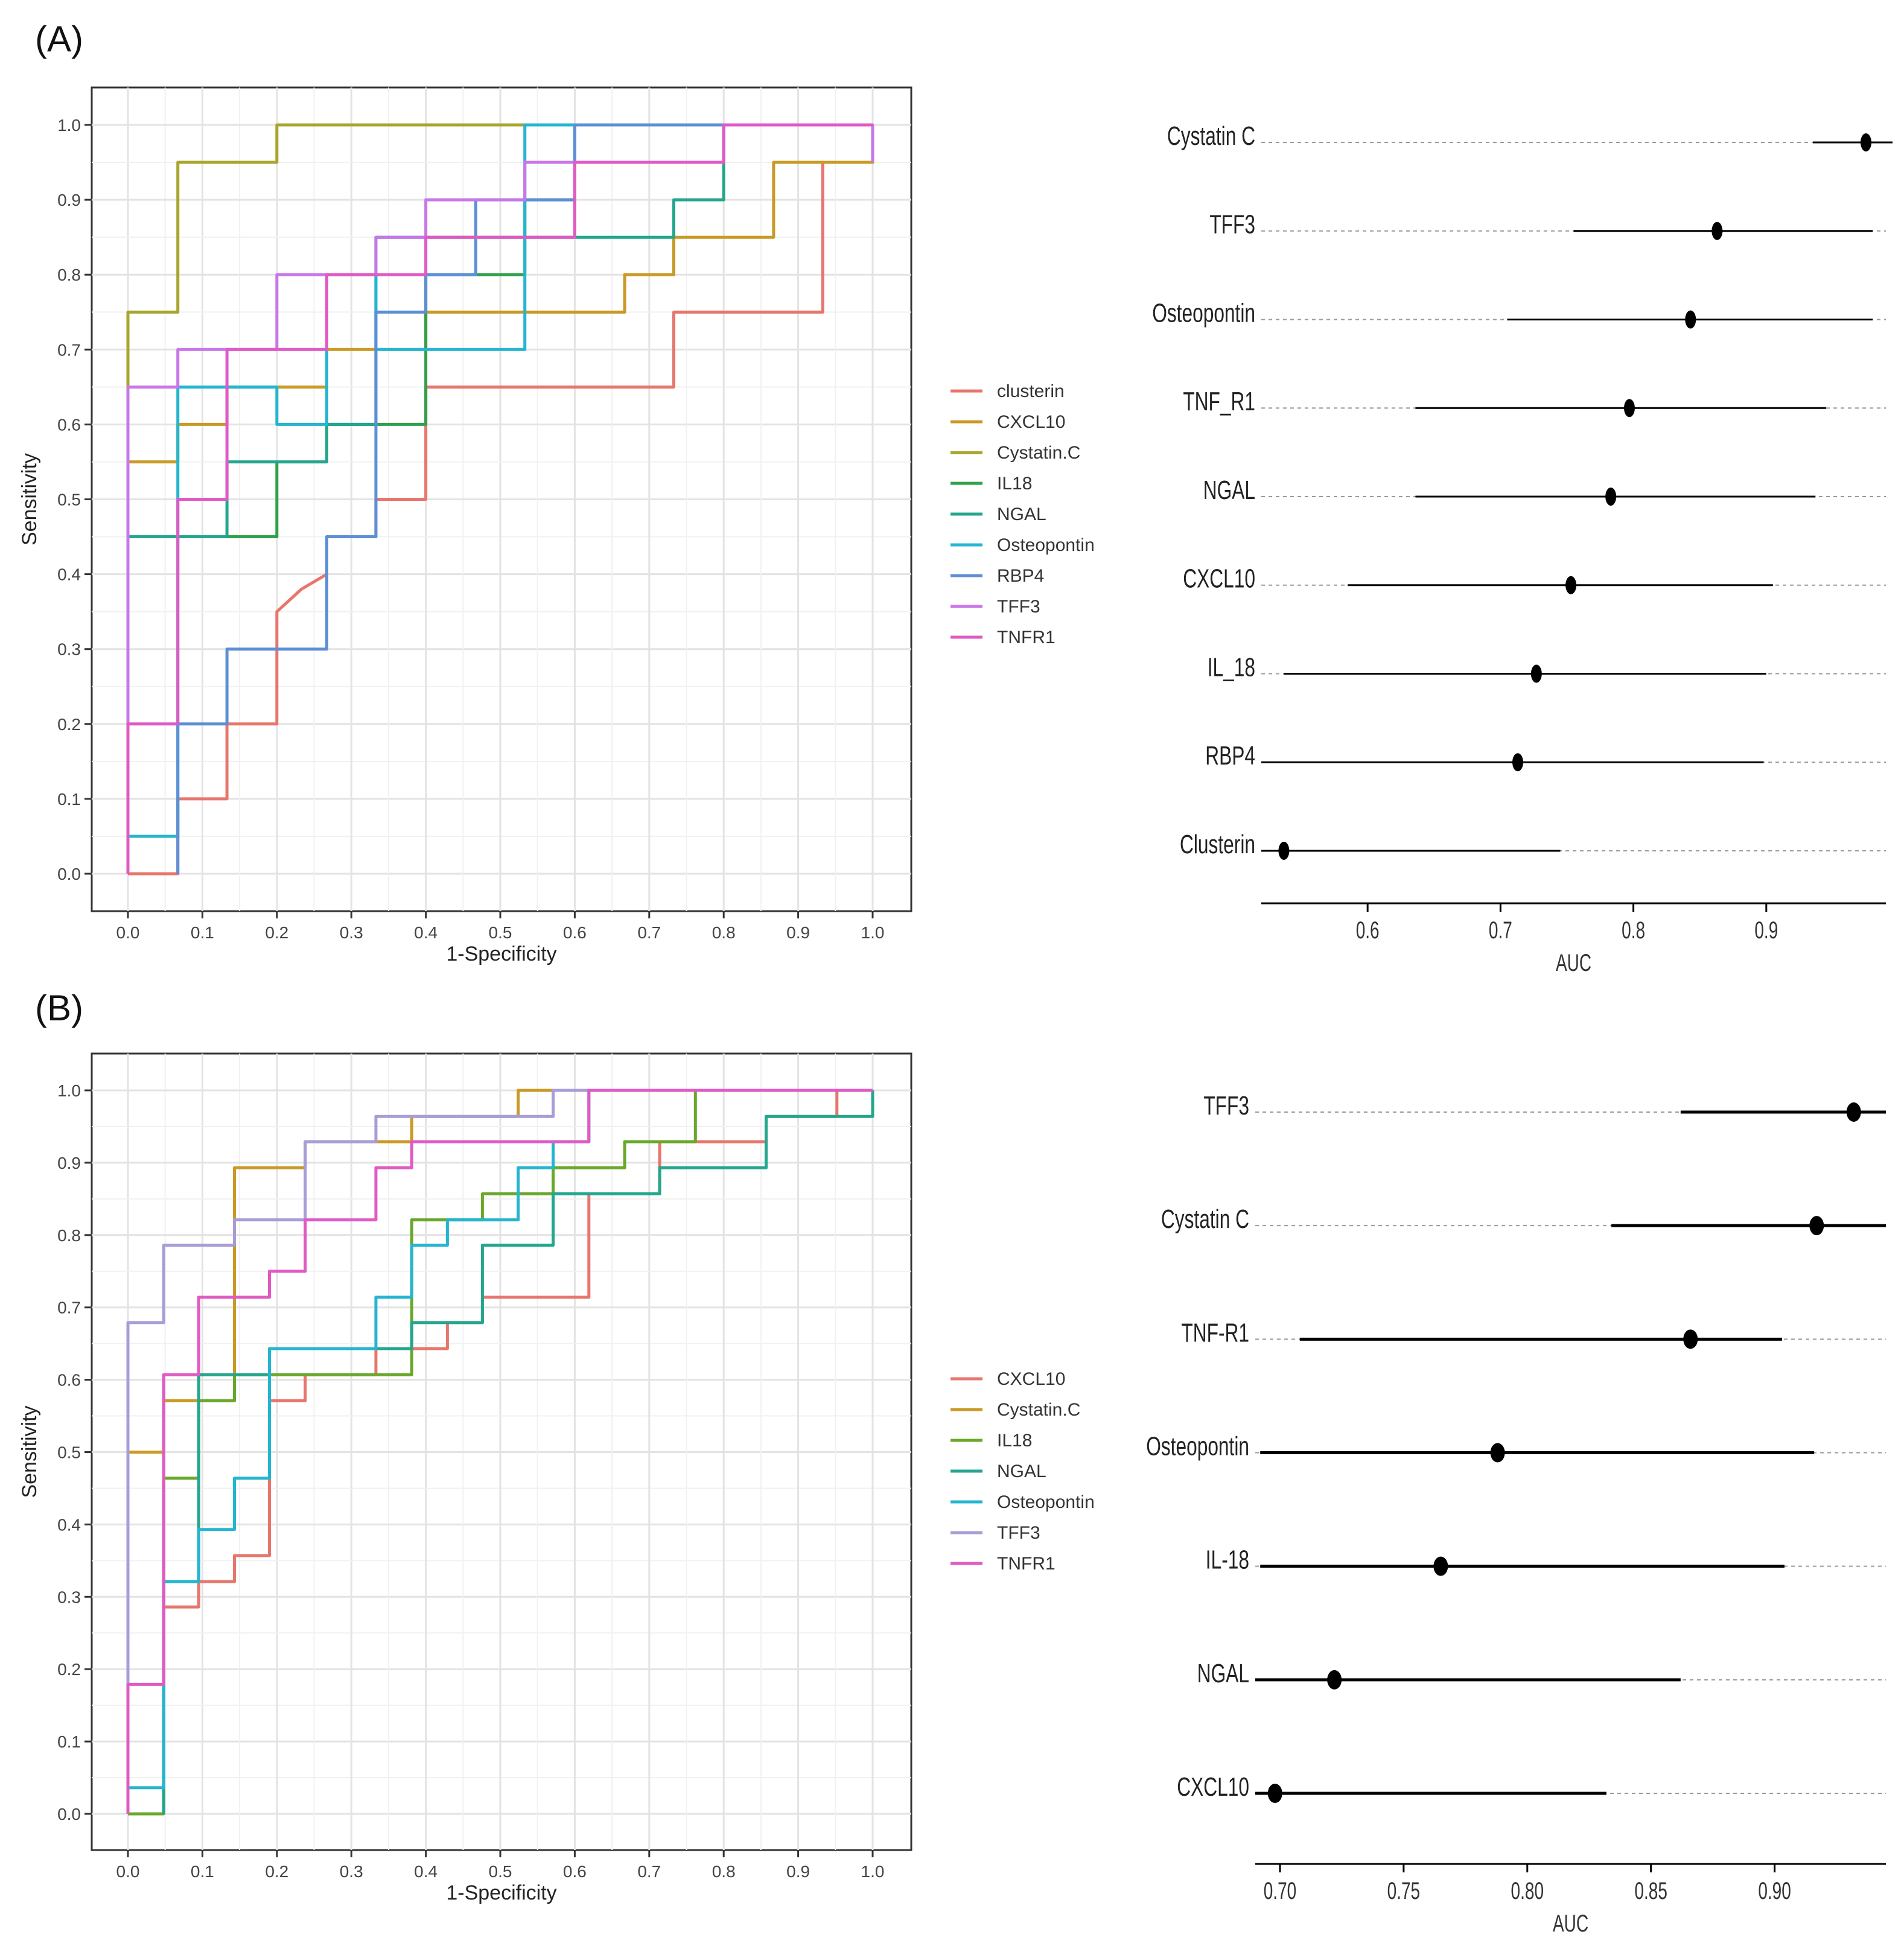 This screenshot has width=1904, height=1946. Describe the element at coordinates (1215, 1332) in the screenshot. I see `forest-row-label: TNF-R1` at that location.